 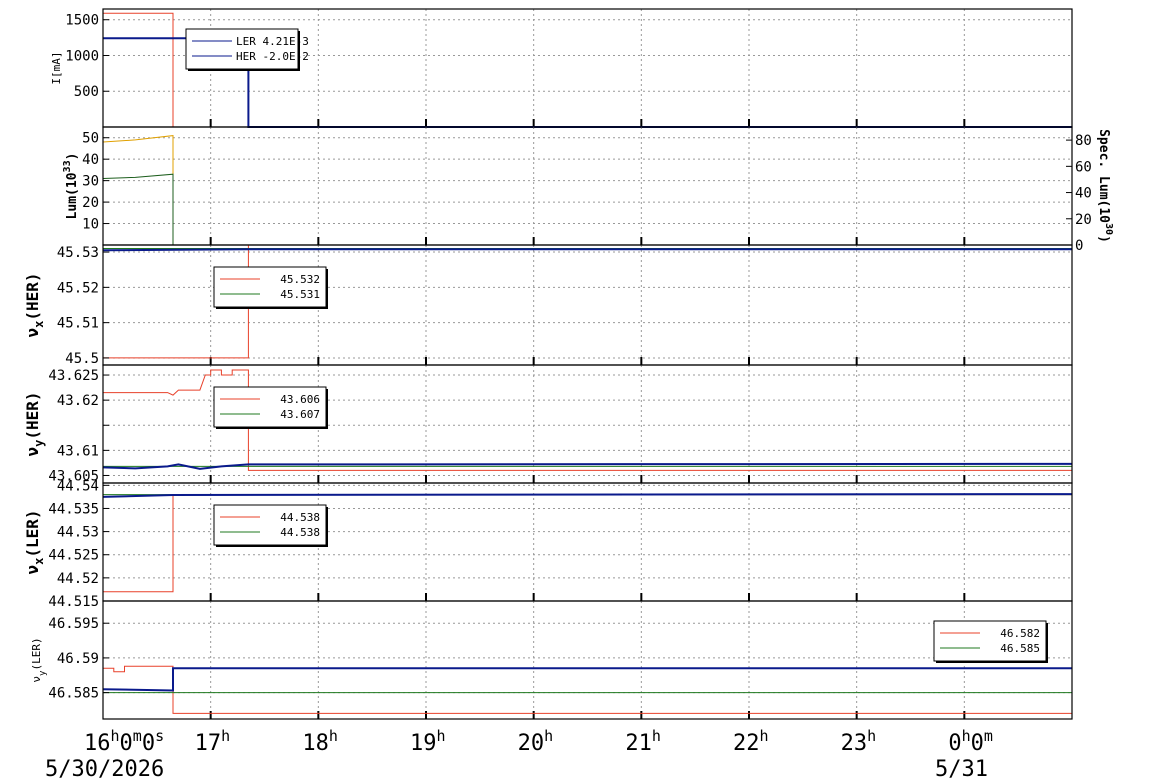 I want to click on date-label: 5/31, so click(x=961, y=769).